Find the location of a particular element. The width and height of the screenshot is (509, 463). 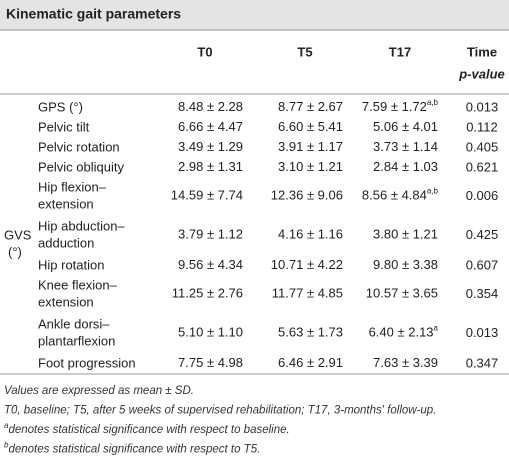

cell: 6.66 ± 4.47 is located at coordinates (210, 126).